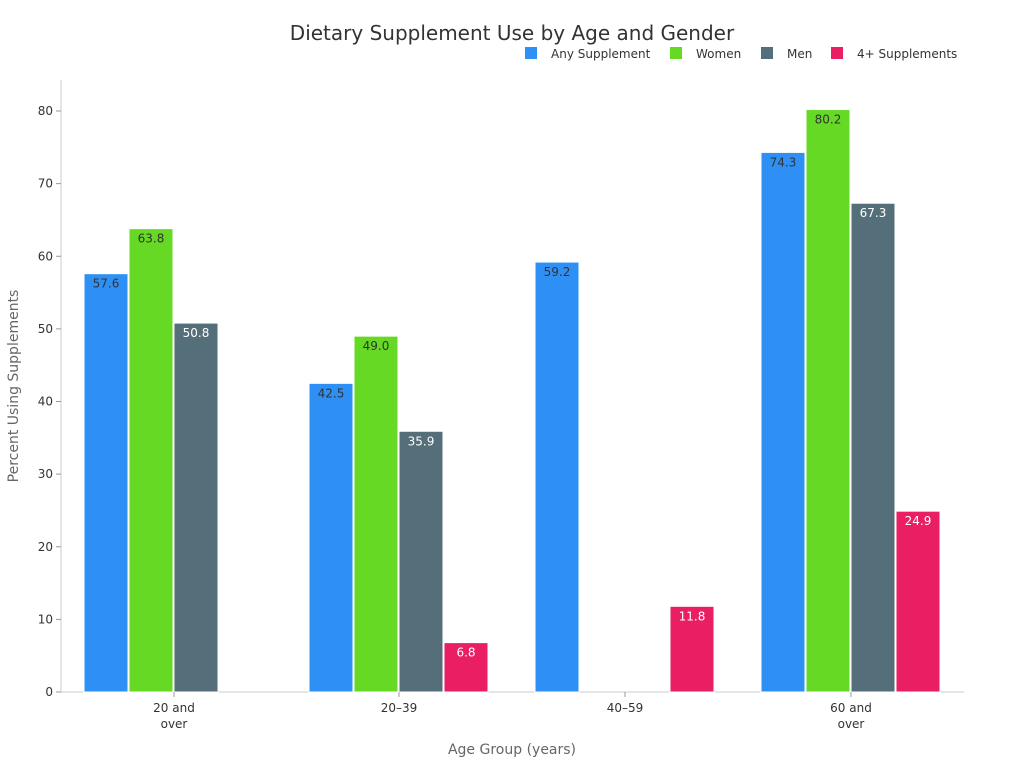  I want to click on legend-label-any-supplement: Any Supplement, so click(601, 54).